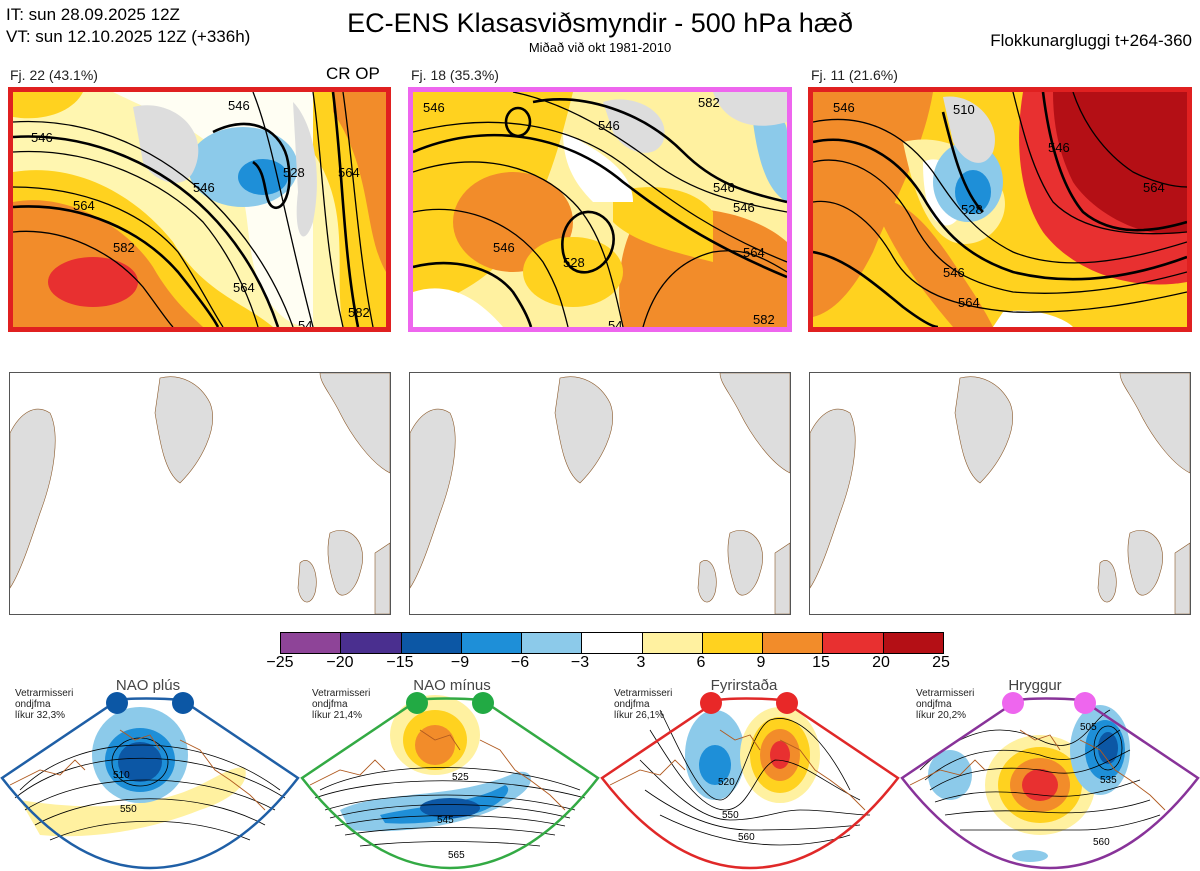 Image resolution: width=1200 pixels, height=871 pixels. I want to click on colorbar-tick: 20, so click(881, 662).